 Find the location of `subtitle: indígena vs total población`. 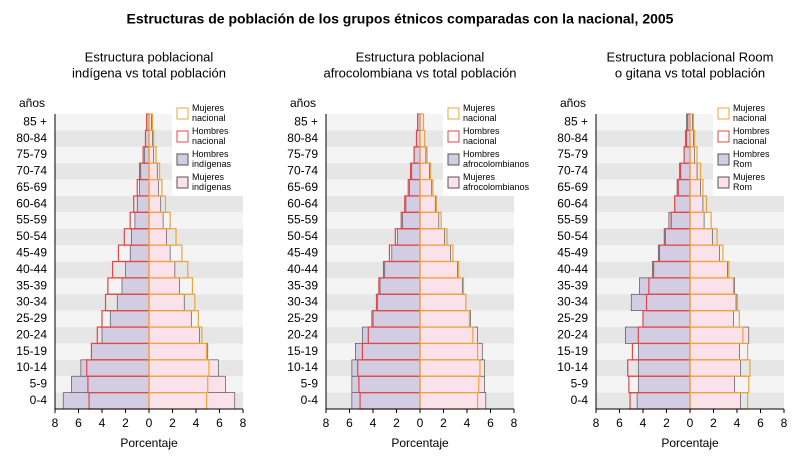

subtitle: indígena vs total población is located at coordinates (149, 72).